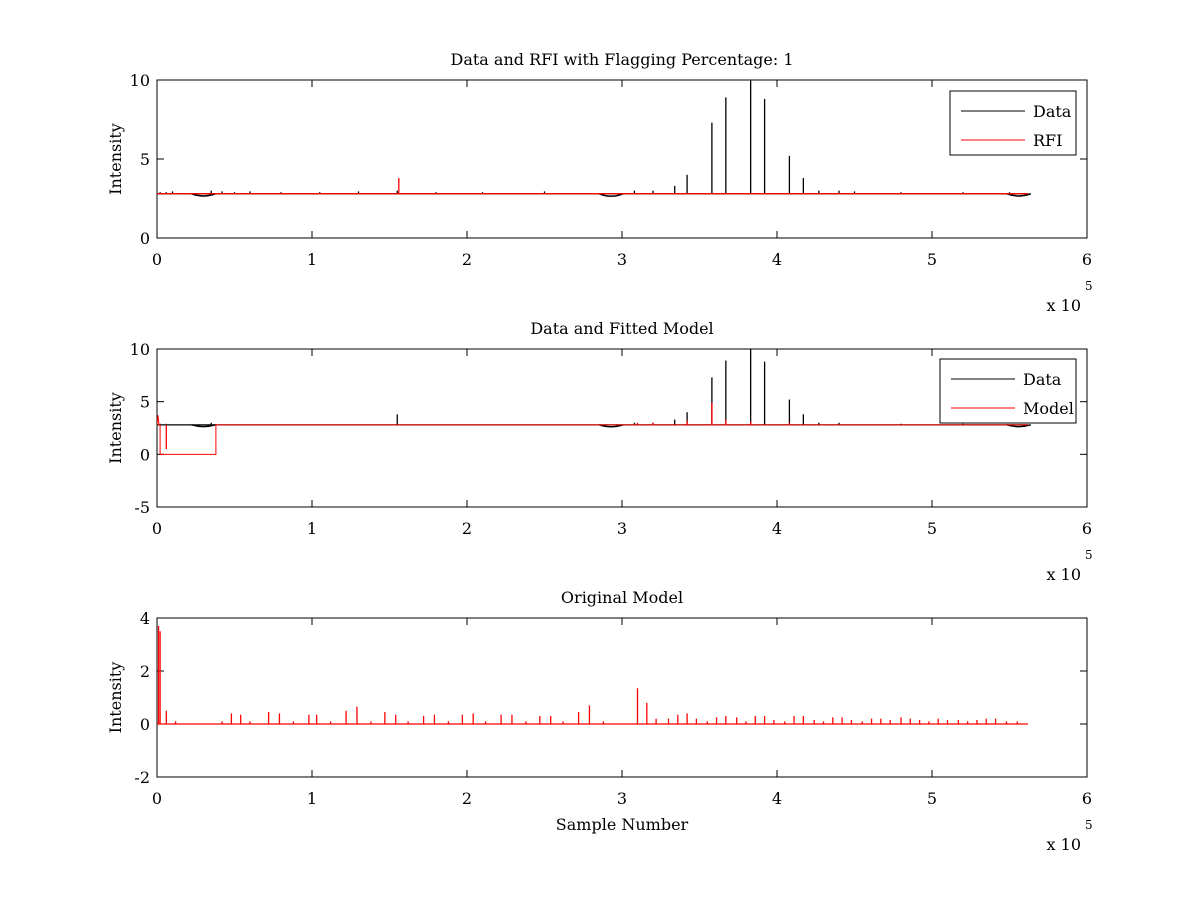  I want to click on y-tick-label: -5, so click(142, 507).